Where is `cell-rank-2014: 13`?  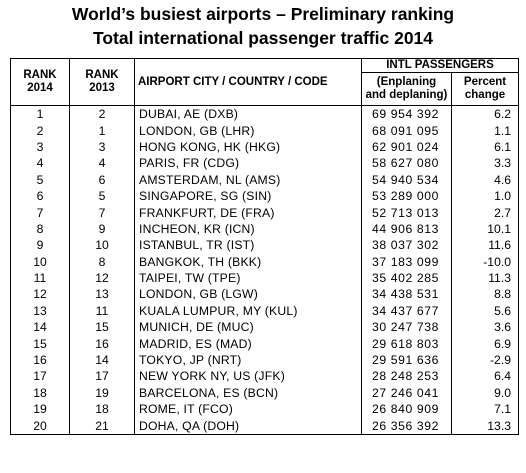
cell-rank-2014: 13 is located at coordinates (40, 311).